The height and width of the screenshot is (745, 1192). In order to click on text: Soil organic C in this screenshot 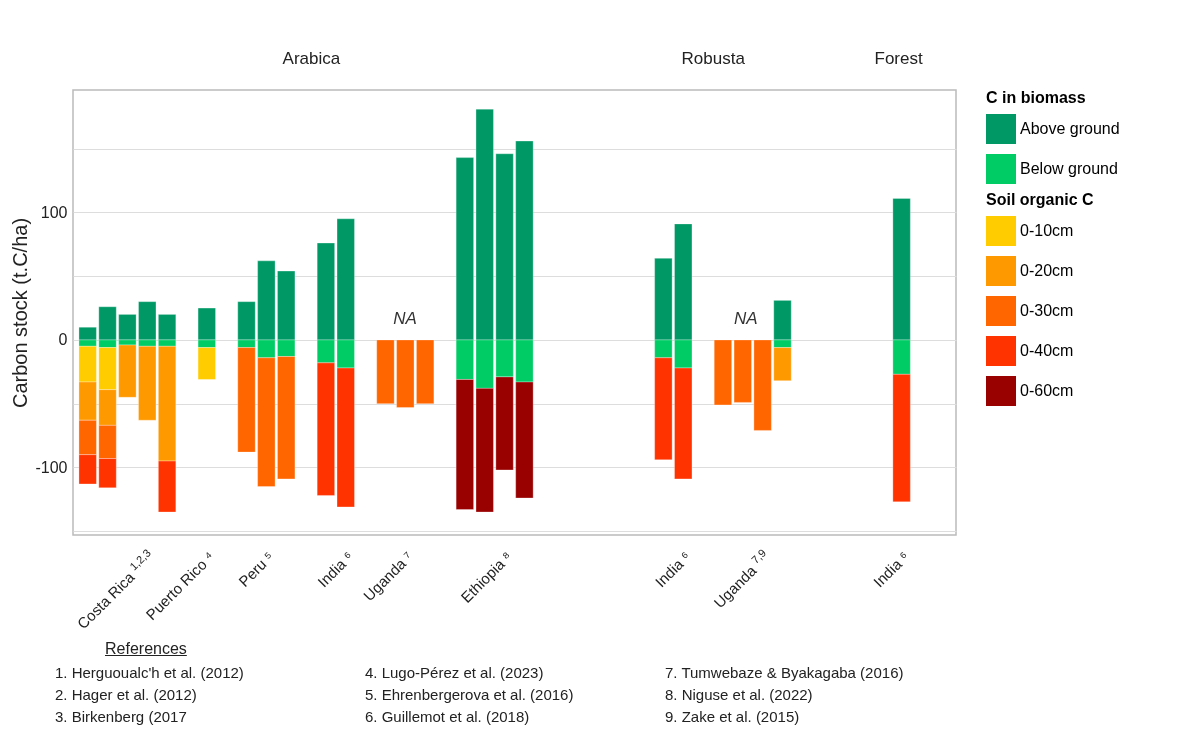, I will do `click(1040, 199)`.